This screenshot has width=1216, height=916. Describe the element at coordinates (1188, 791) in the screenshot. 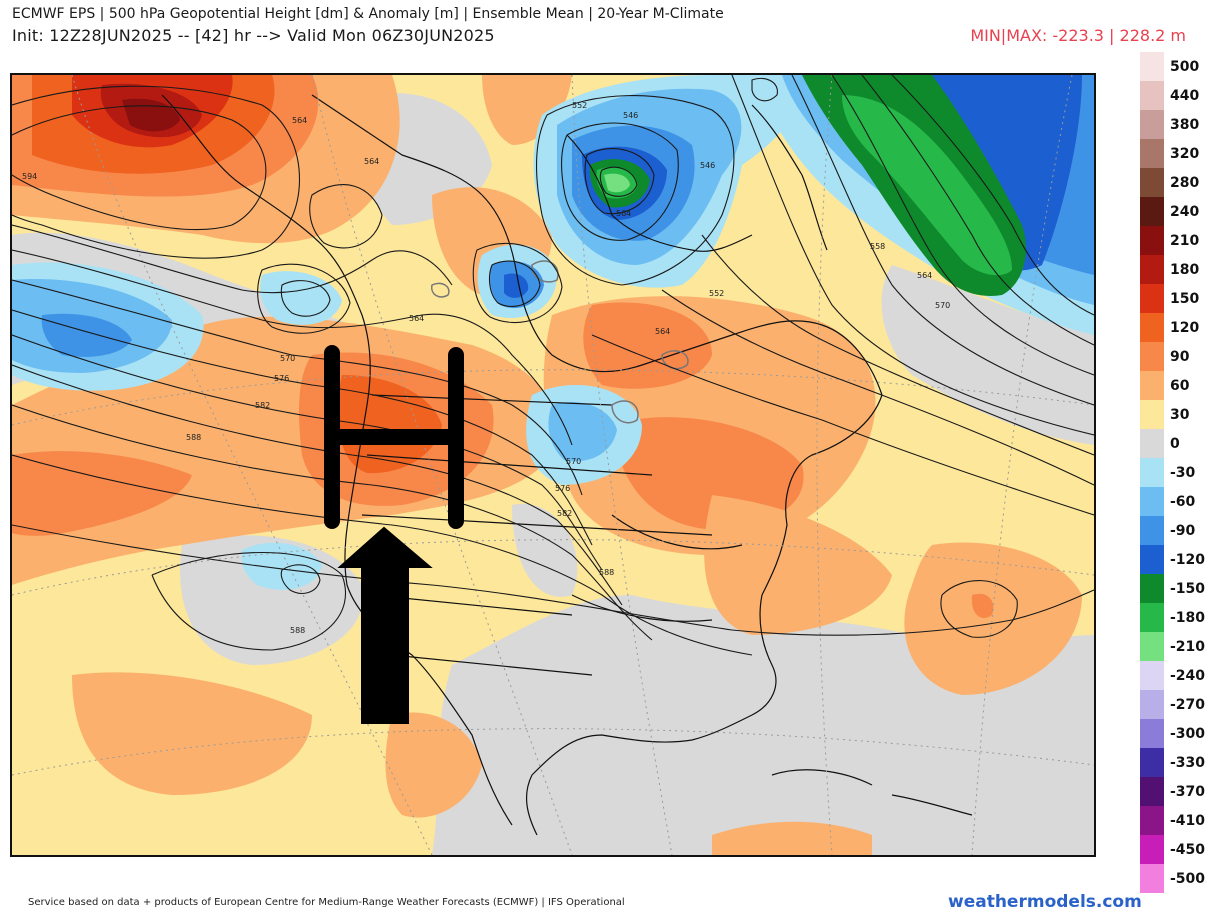

I see `colorbar-label: -370` at that location.